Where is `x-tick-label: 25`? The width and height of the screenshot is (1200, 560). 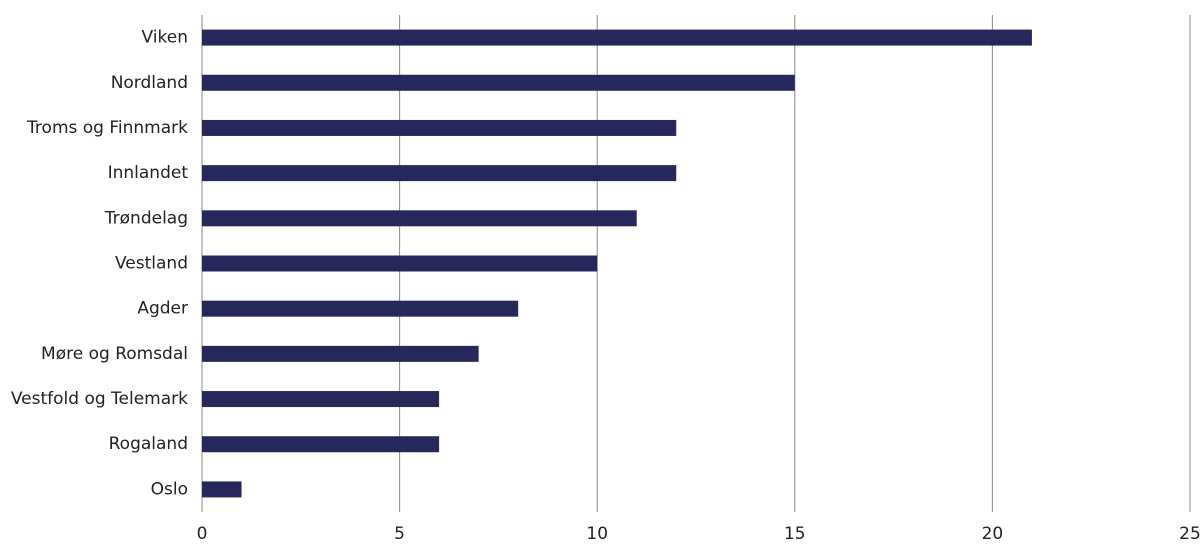 x-tick-label: 25 is located at coordinates (1189, 534).